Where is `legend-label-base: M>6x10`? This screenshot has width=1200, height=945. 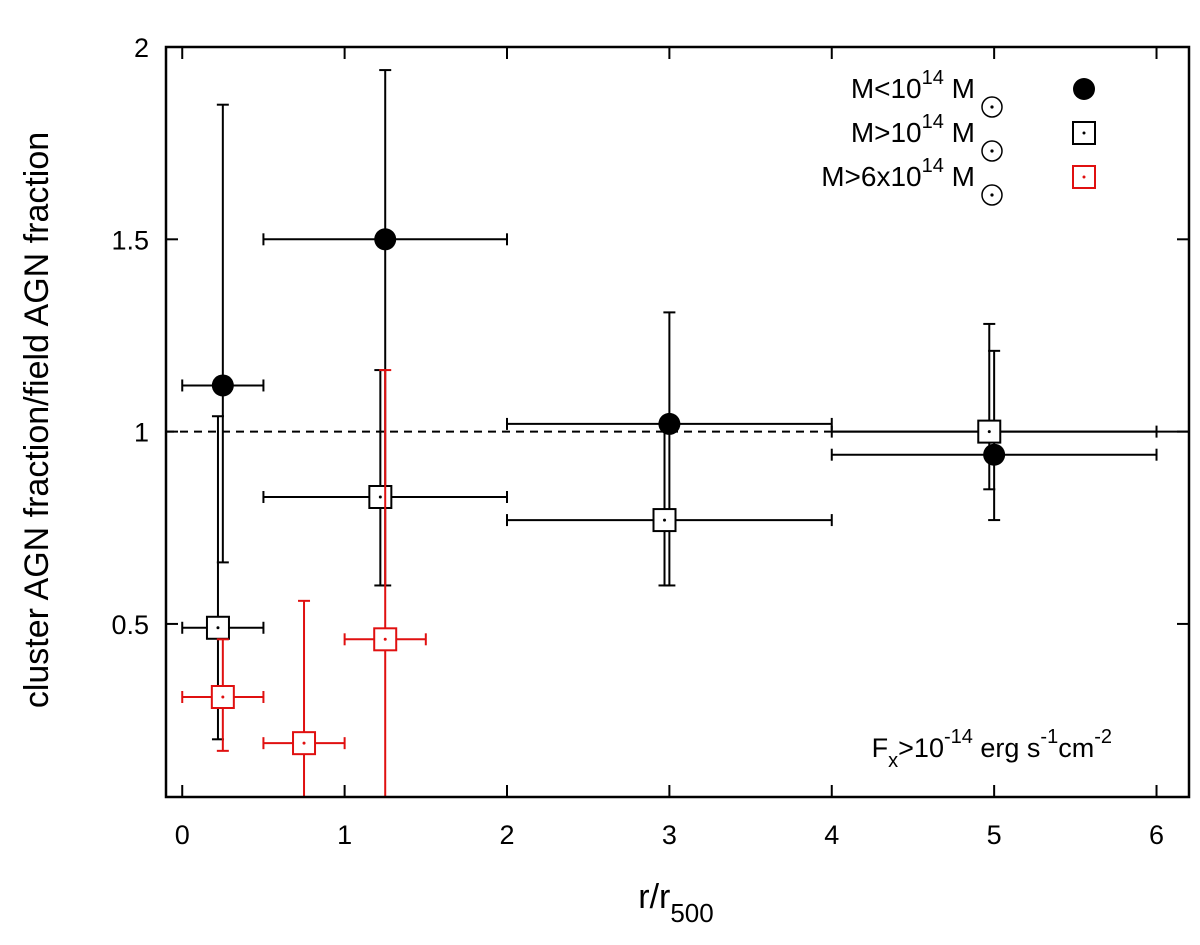 legend-label-base: M>6x10 is located at coordinates (871, 176).